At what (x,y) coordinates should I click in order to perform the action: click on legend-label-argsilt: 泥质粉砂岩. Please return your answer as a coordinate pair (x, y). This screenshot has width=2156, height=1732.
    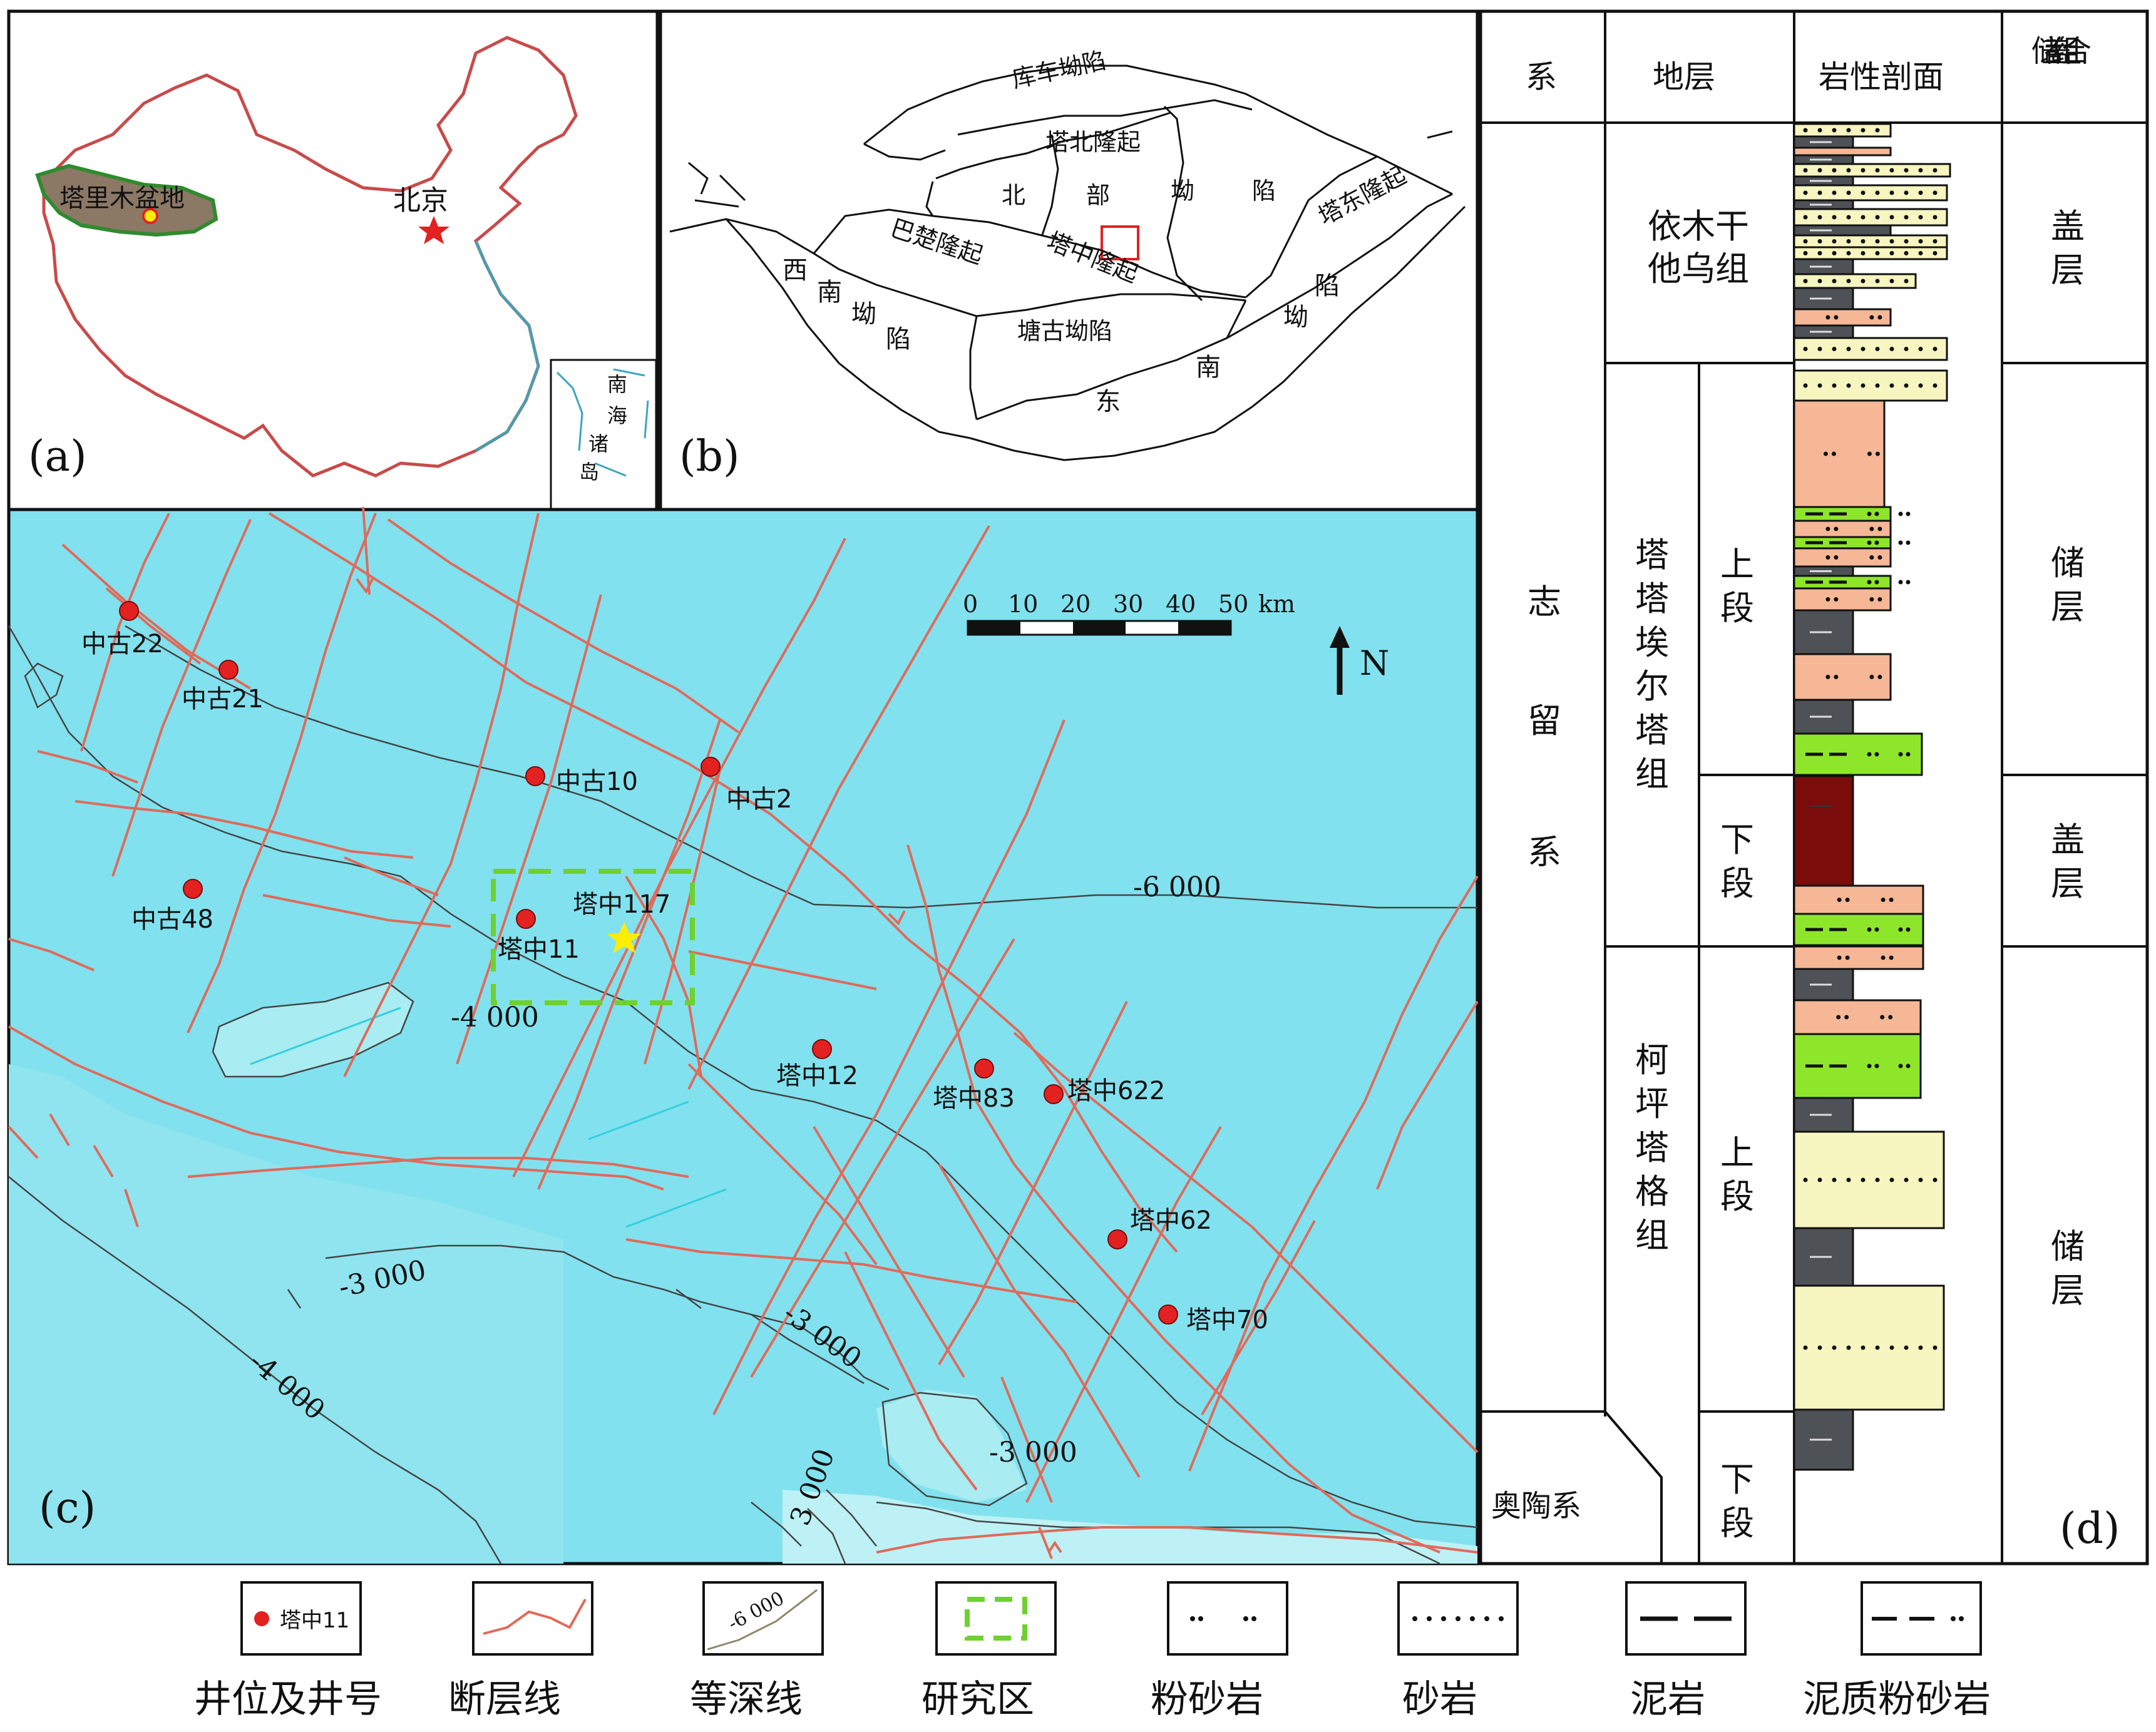
    Looking at the image, I should click on (1897, 1699).